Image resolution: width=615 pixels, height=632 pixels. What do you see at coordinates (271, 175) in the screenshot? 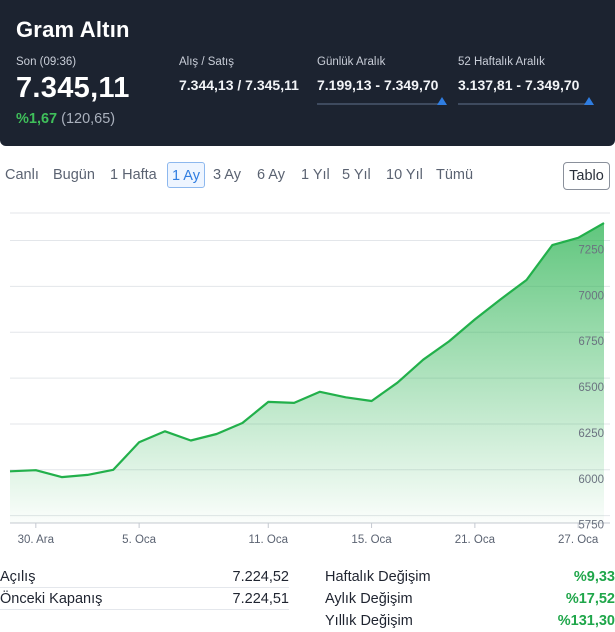
I see `tab-6-months: 6 Ay` at bounding box center [271, 175].